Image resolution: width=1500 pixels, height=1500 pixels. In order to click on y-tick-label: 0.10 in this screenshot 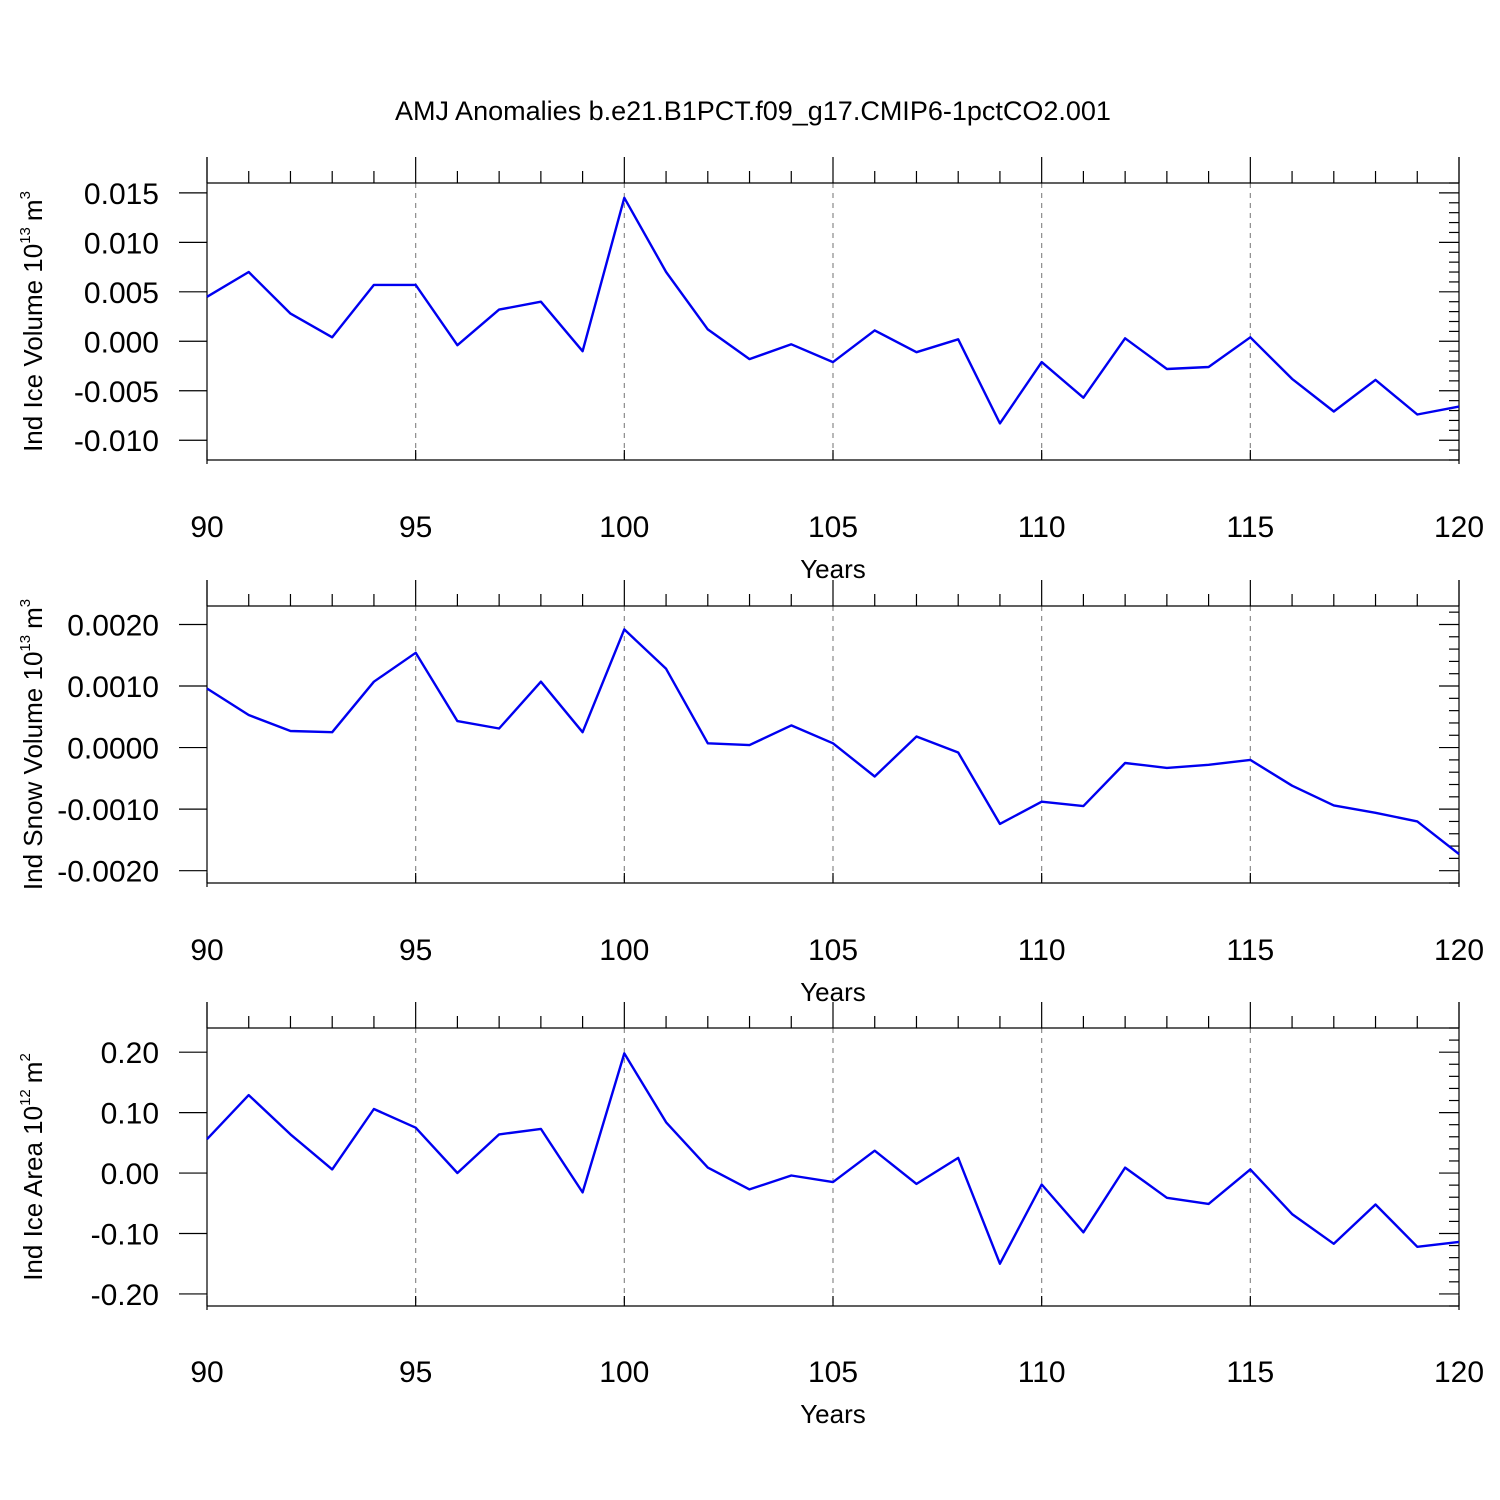, I will do `click(130, 1114)`.